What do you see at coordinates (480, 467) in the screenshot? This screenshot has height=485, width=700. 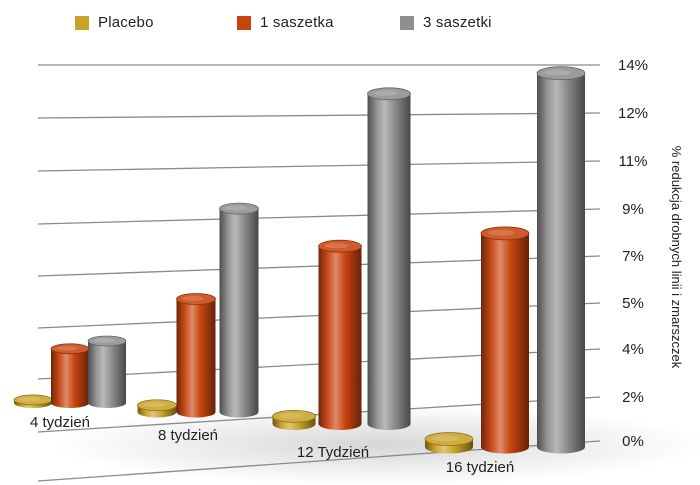 I see `x-category-label: 16 tydzień` at bounding box center [480, 467].